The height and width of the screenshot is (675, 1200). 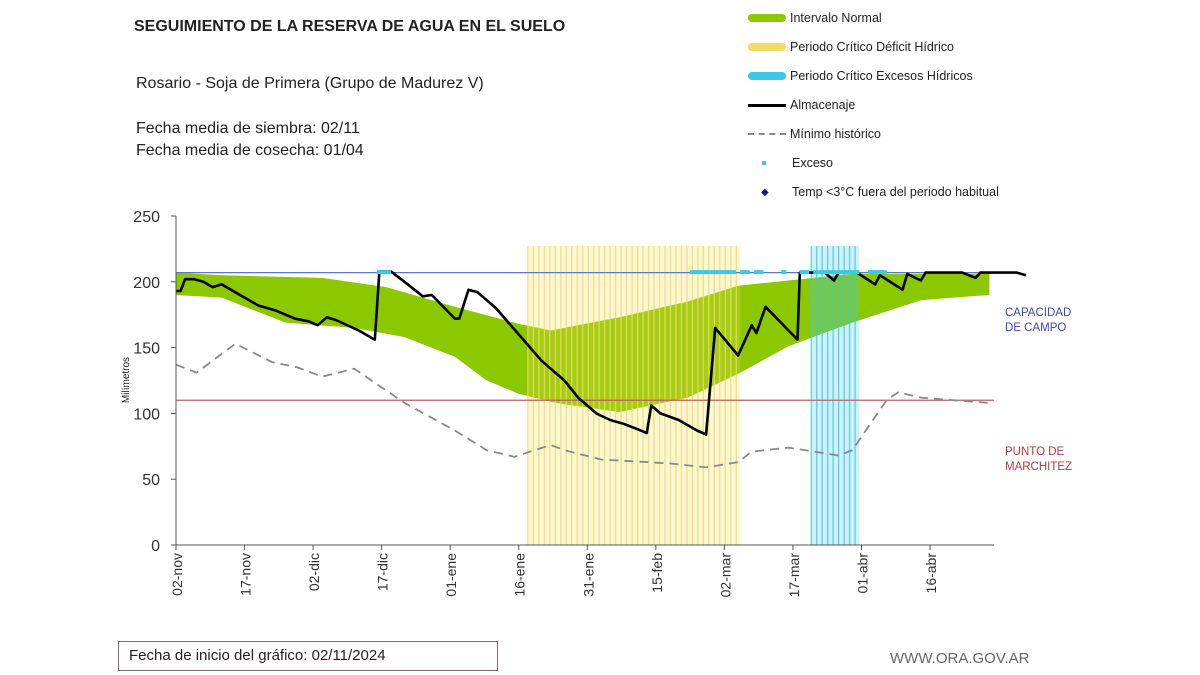 I want to click on legend-label: Periodo Crítico Excesos Hídricos, so click(x=881, y=76).